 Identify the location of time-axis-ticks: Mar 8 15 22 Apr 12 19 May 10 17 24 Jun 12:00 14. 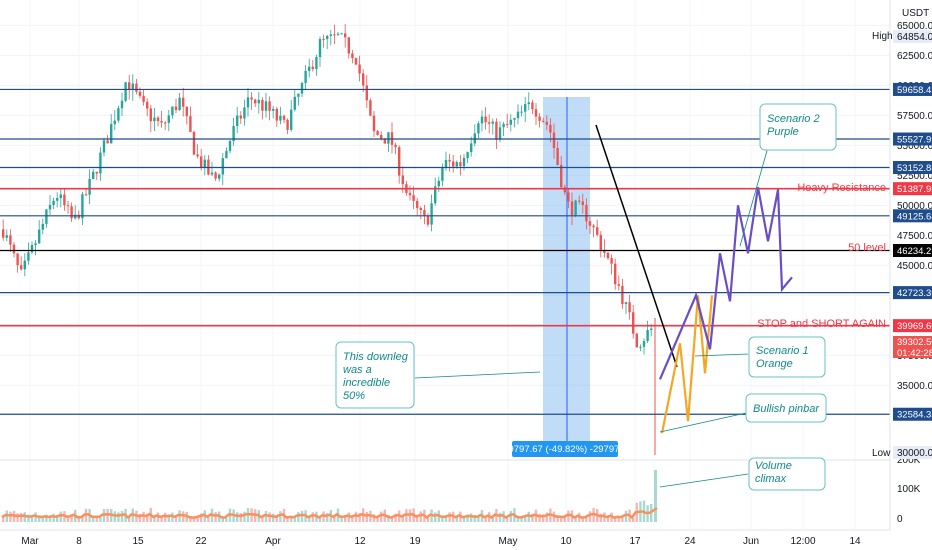
(441, 541).